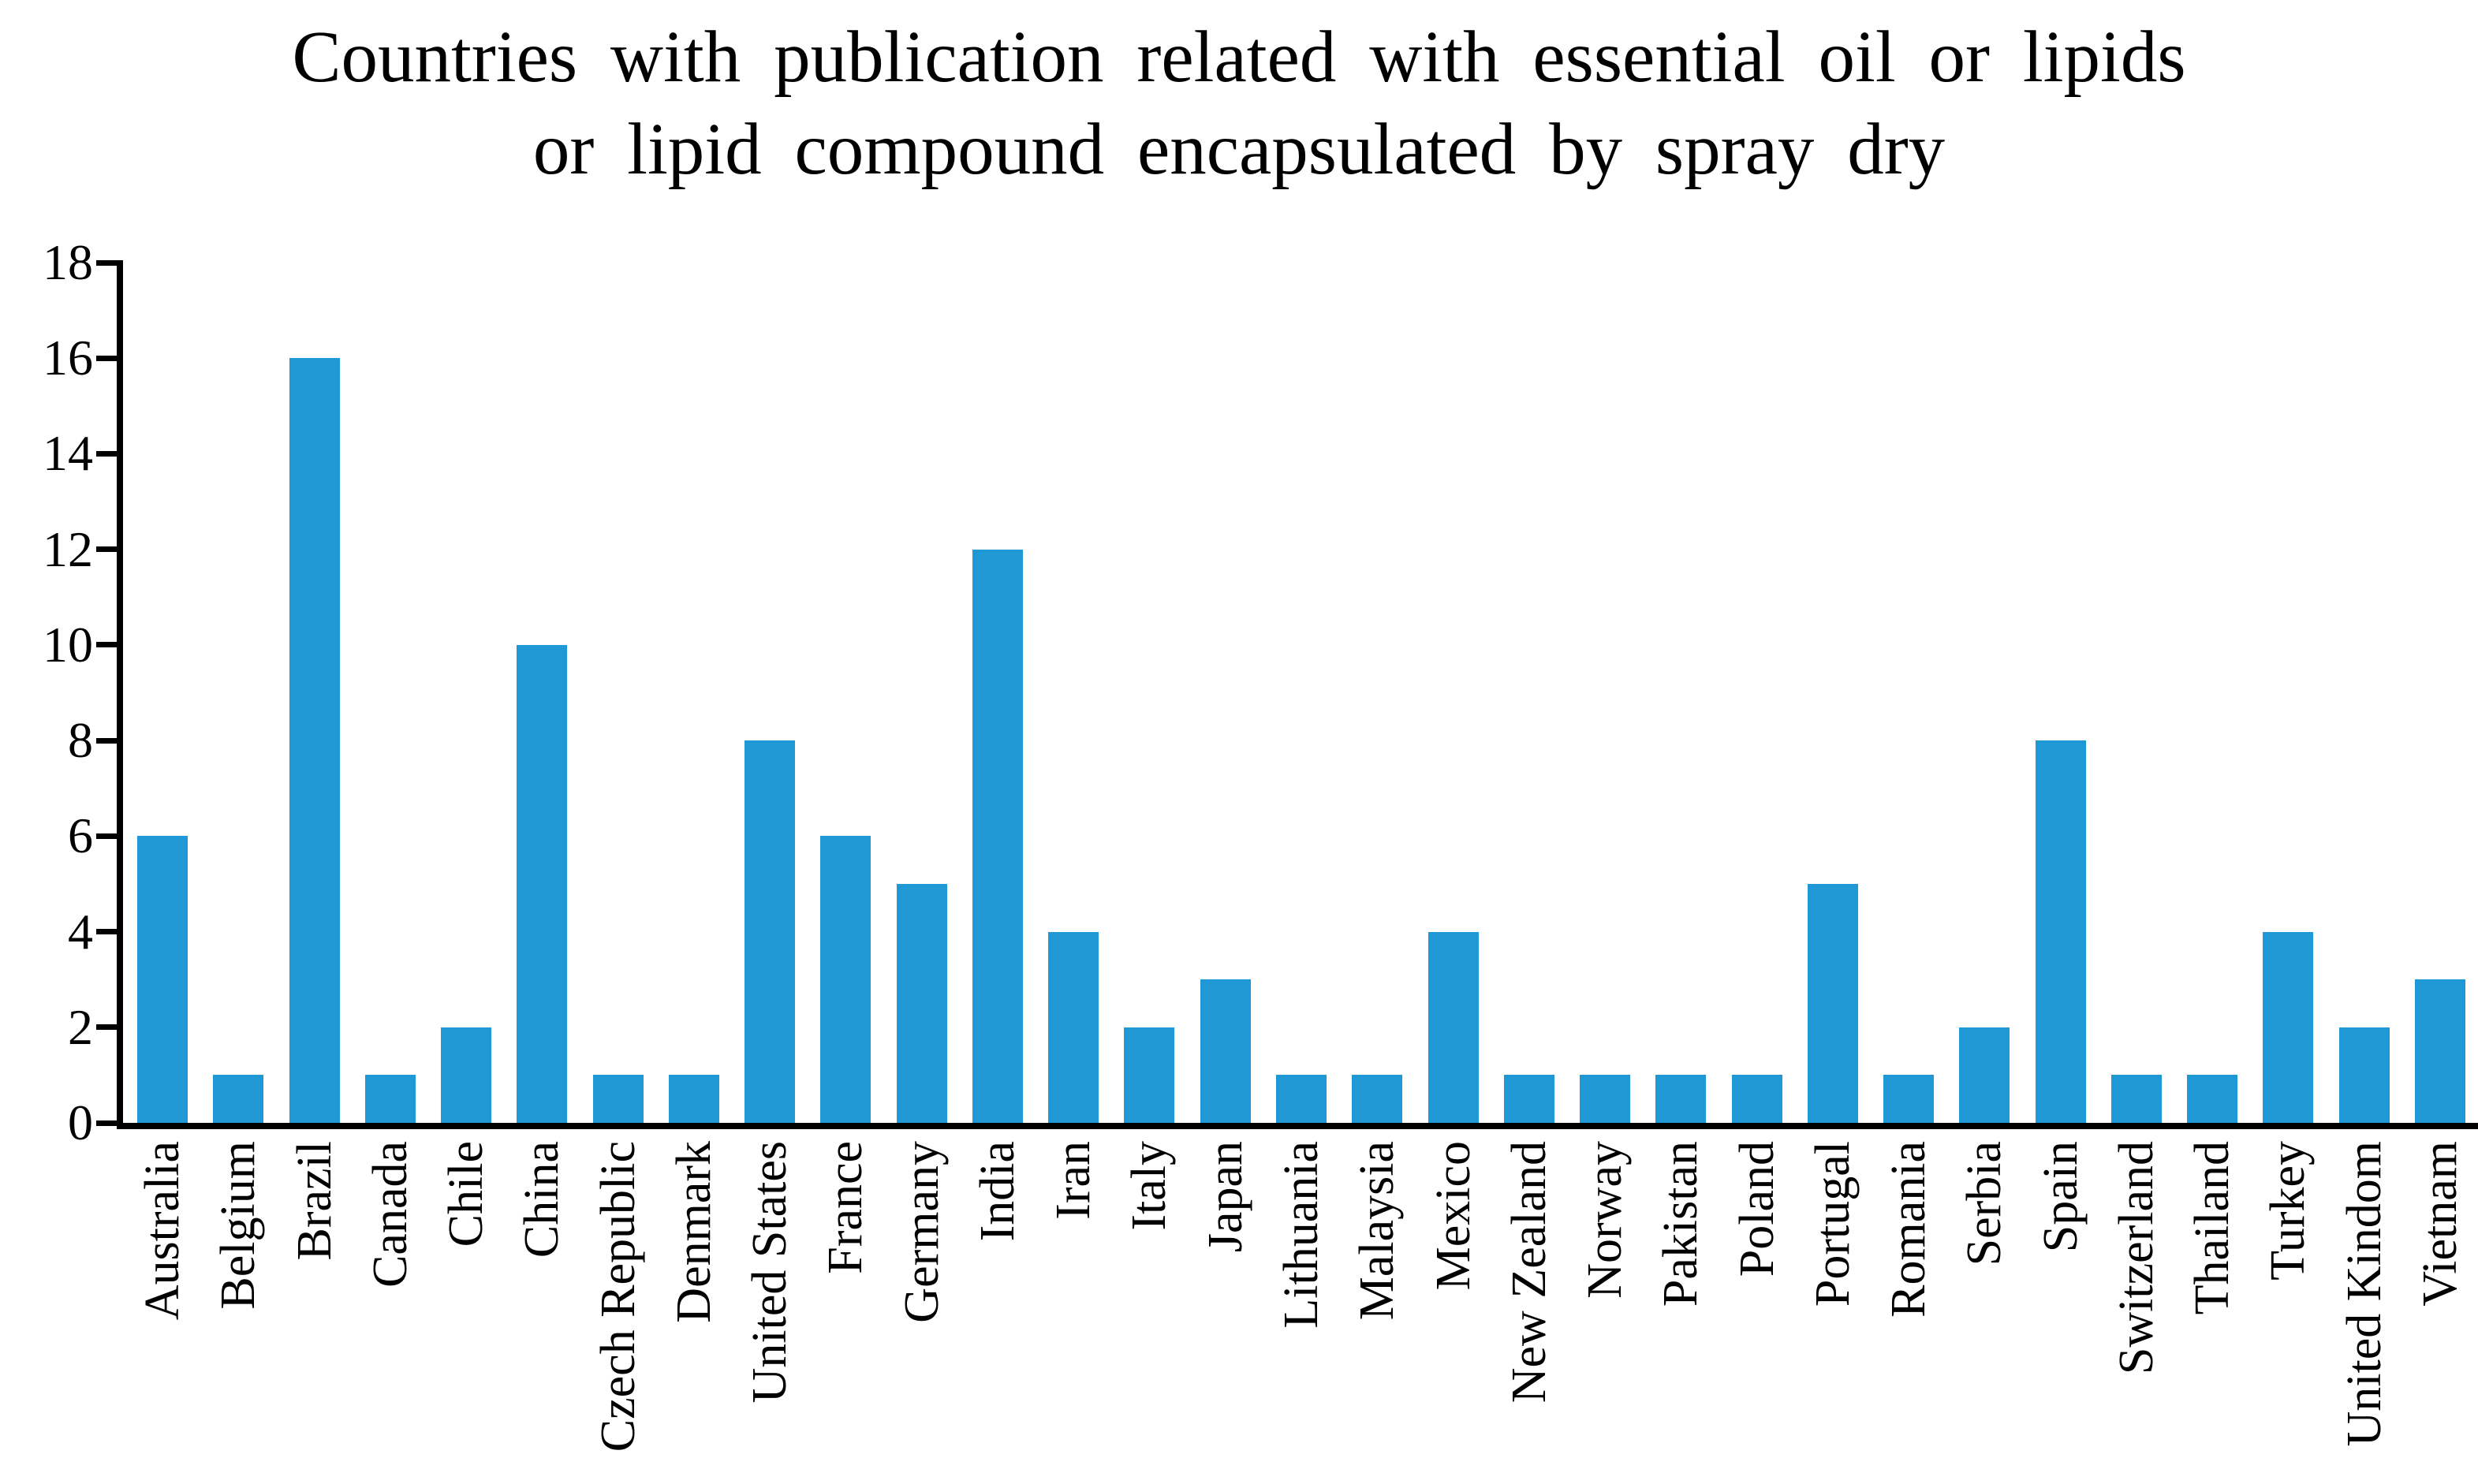  I want to click on x-tick-label: Romania, so click(1909, 1229).